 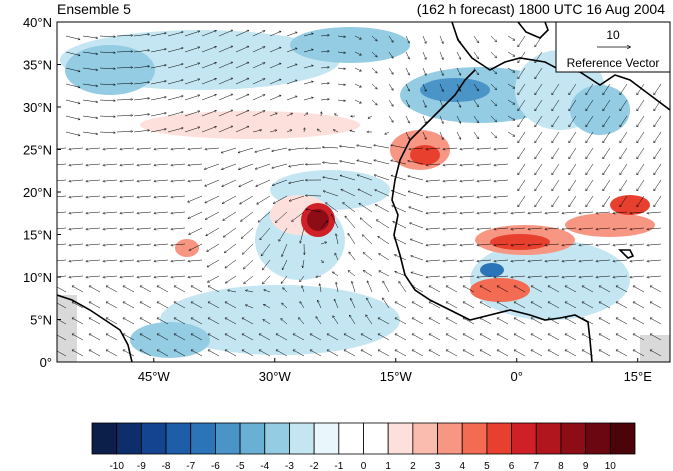 I want to click on colorbar-label: -5, so click(x=240, y=466).